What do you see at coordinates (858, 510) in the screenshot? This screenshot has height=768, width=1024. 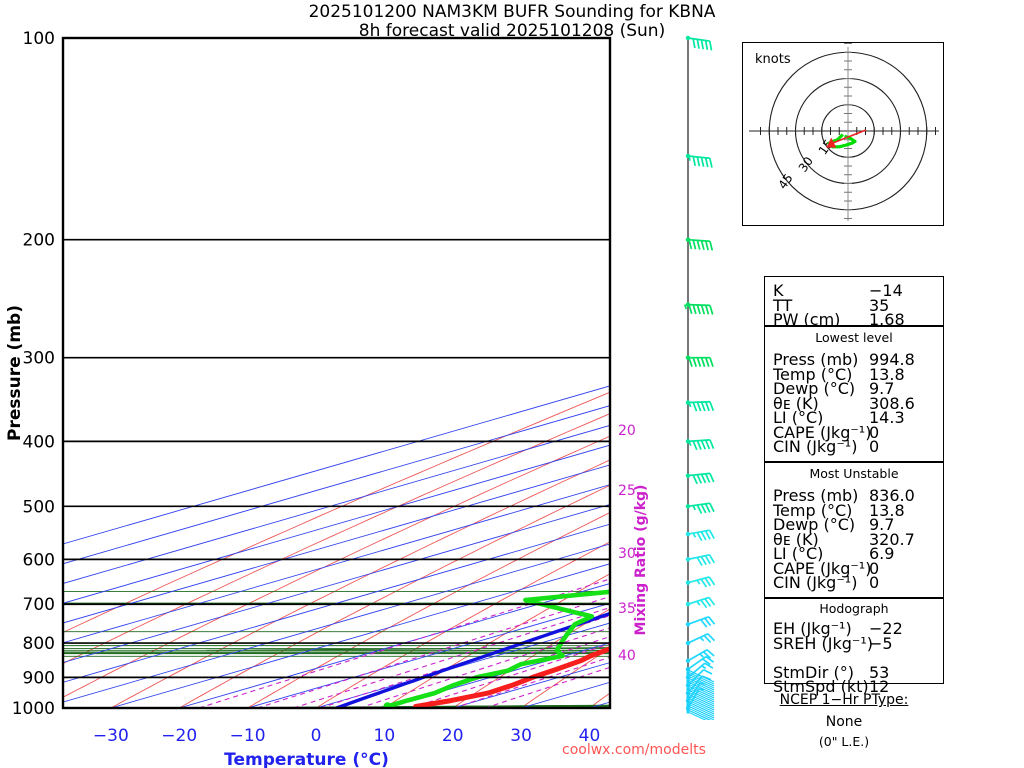 I see `most-unstable-row: Temp (°C) 13.8` at bounding box center [858, 510].